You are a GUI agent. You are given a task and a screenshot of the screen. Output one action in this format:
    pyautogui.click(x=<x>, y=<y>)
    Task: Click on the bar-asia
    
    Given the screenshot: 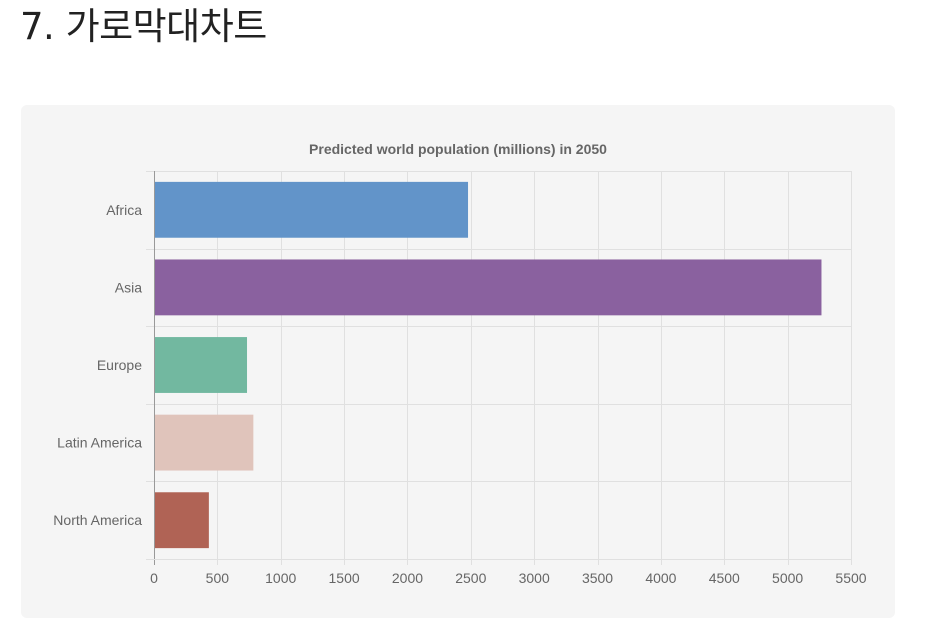 What is the action you would take?
    pyautogui.click(x=488, y=287)
    